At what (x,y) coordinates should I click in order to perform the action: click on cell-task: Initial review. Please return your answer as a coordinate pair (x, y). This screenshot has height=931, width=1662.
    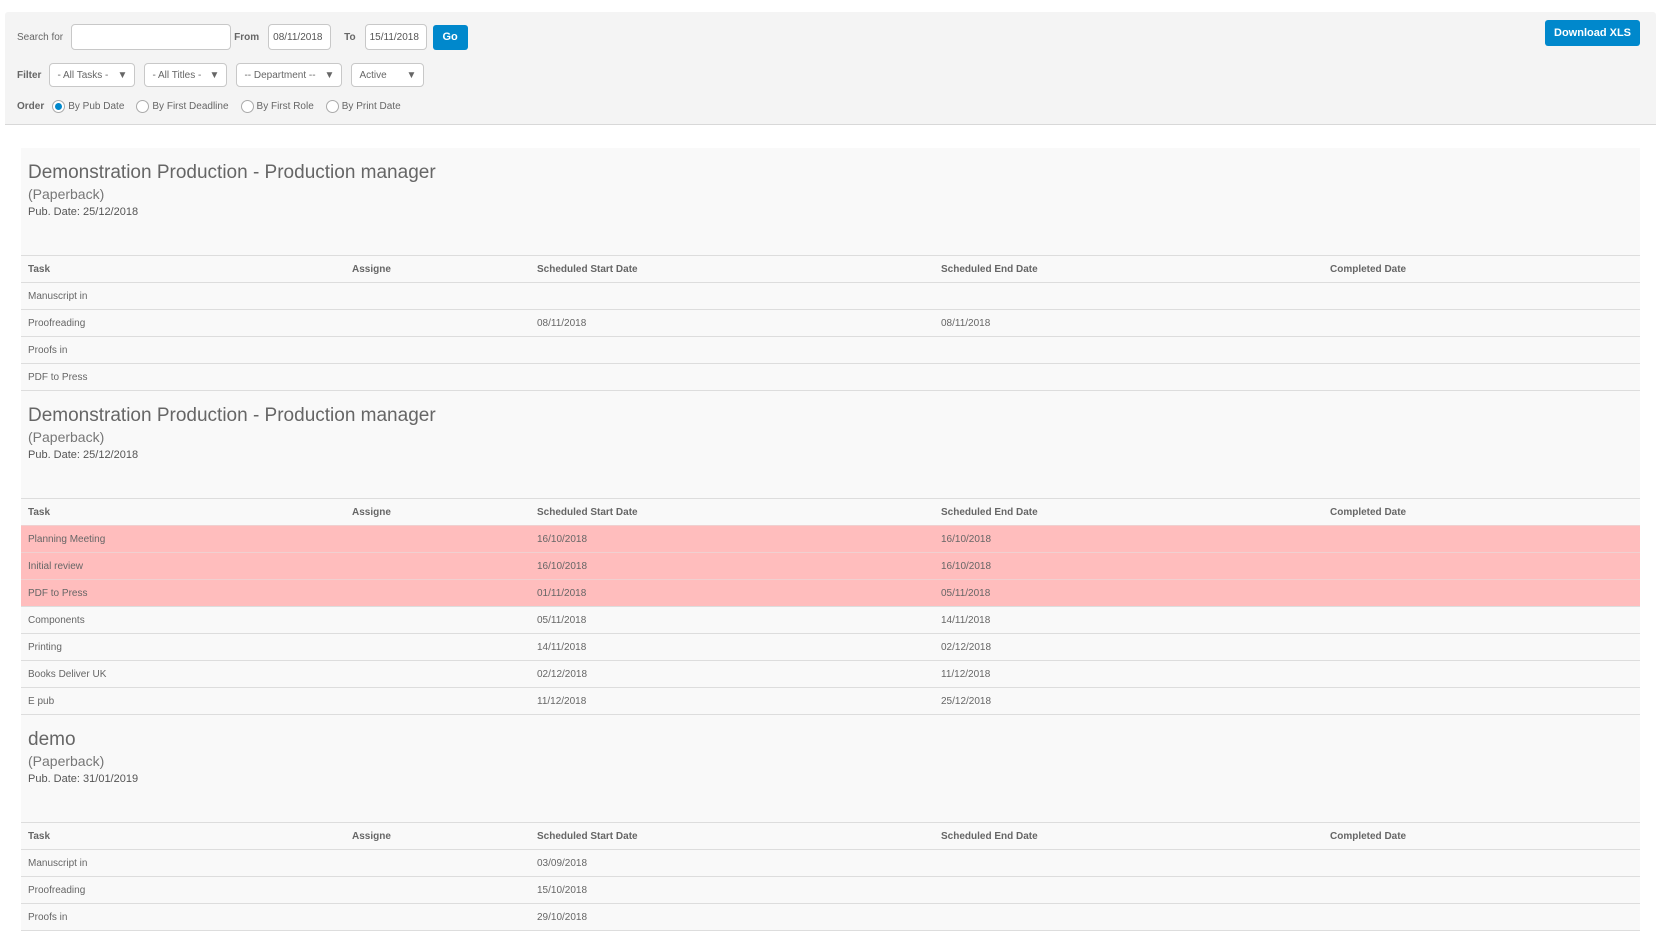
    Looking at the image, I should click on (56, 566).